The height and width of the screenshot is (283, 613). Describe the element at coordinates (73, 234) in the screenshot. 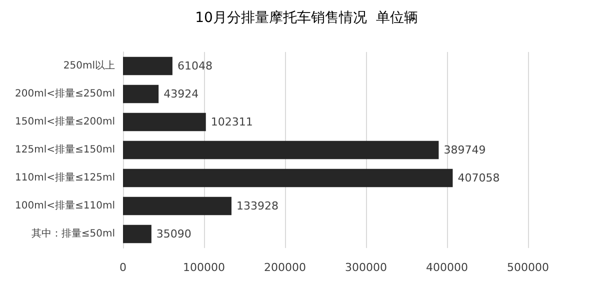

I see `y-tick-label: 其中：排量≤50ml` at that location.